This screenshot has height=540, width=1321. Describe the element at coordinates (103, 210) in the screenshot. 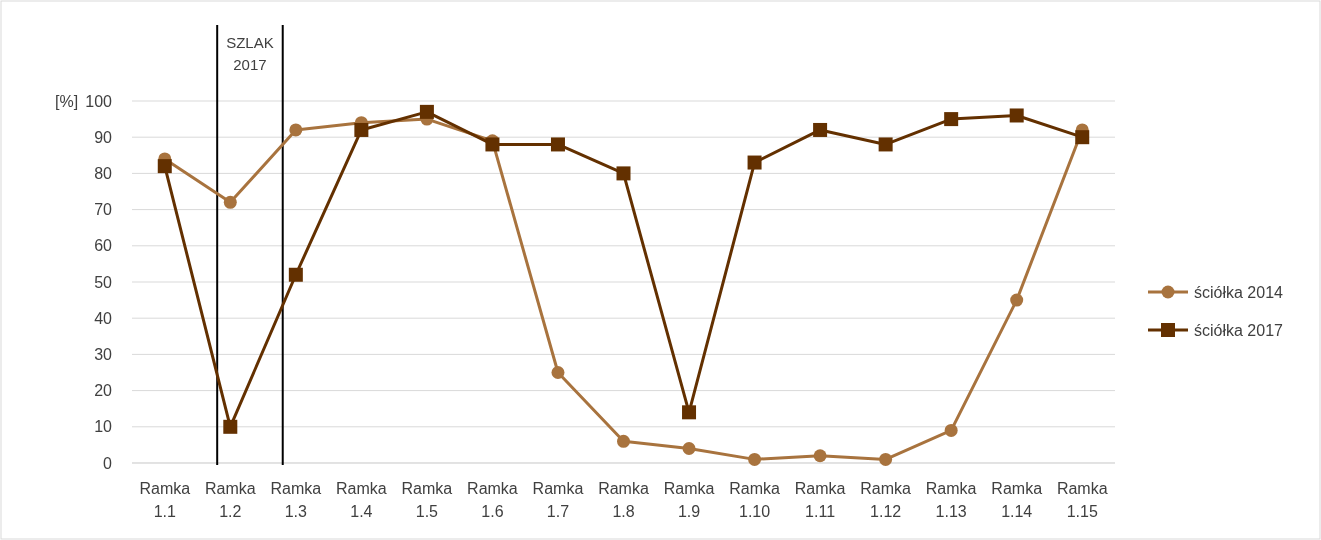

I see `y-tick-label: 70` at that location.